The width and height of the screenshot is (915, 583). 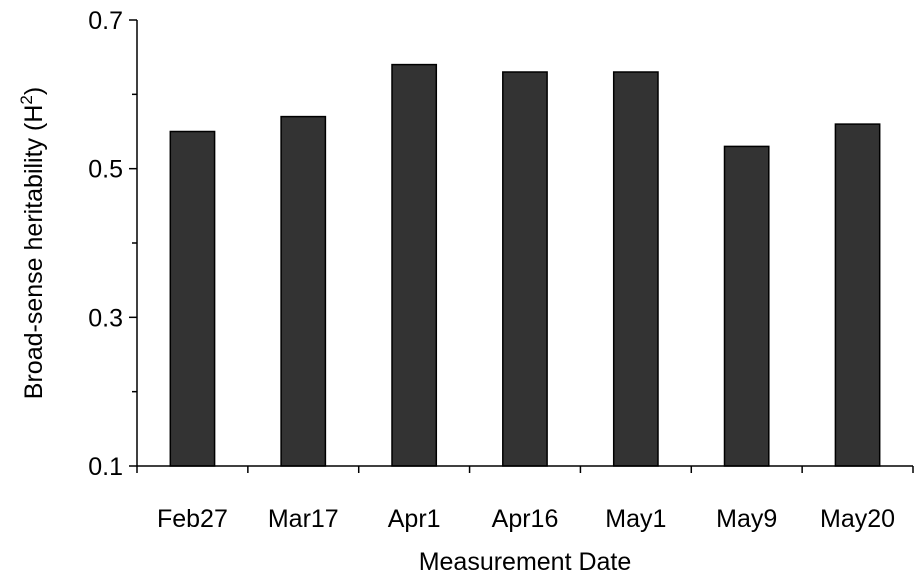 What do you see at coordinates (414, 265) in the screenshot?
I see `bar-apr1` at bounding box center [414, 265].